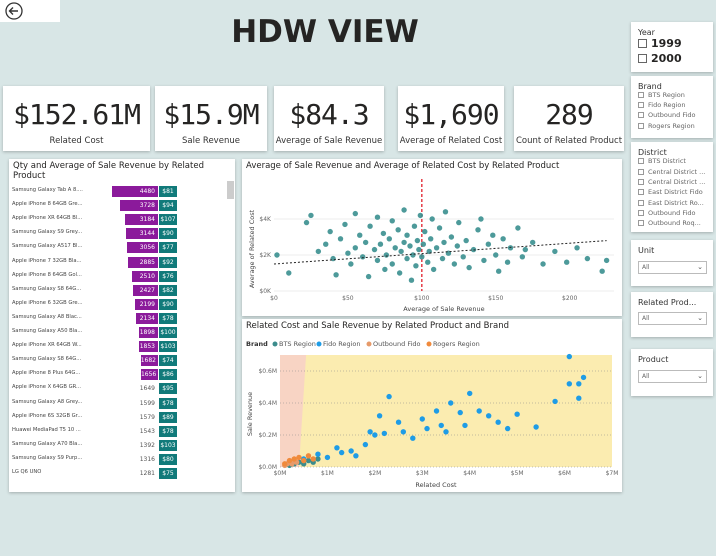  I want to click on district-option: Outbound Fido, so click(667, 213).